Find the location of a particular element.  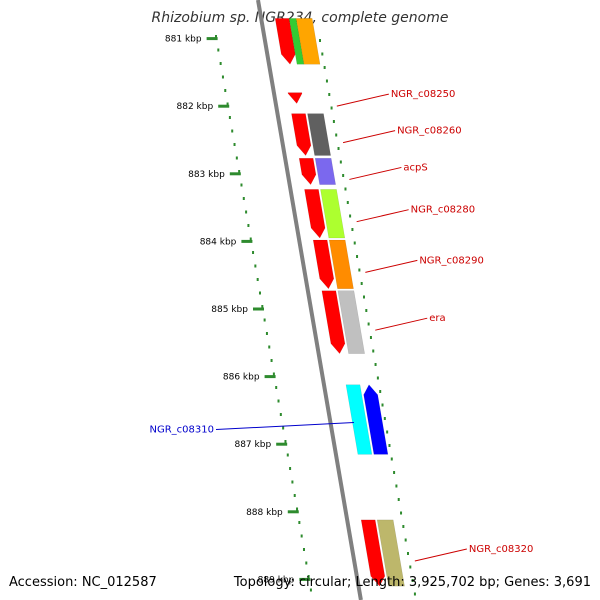

tick-label: 882 kbp is located at coordinates (195, 107).